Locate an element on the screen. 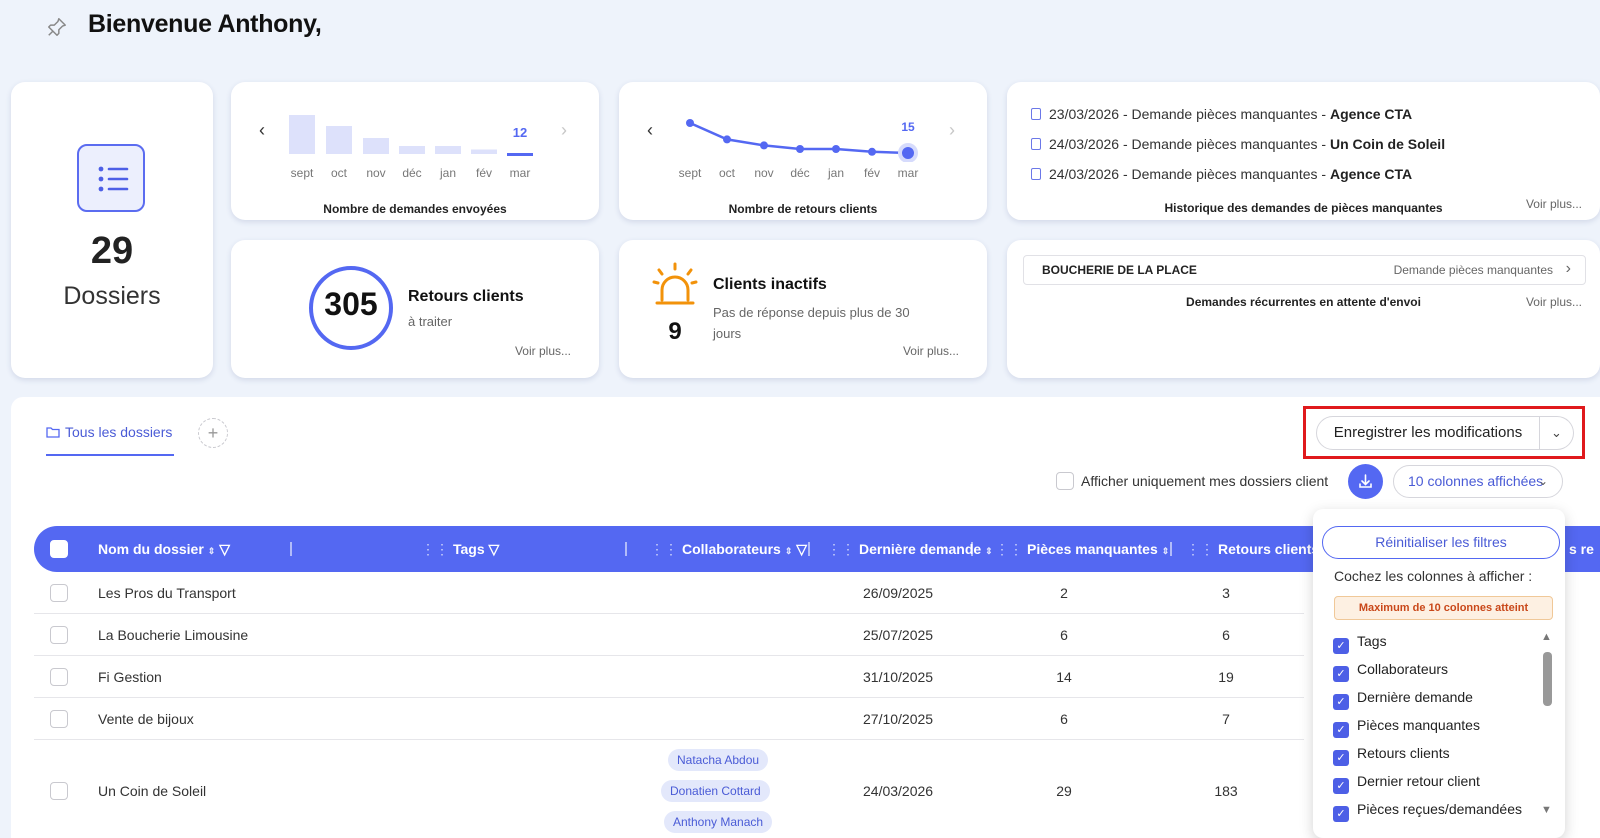 Image resolution: width=1600 pixels, height=838 pixels. dossier-name: La Boucherie Limousine is located at coordinates (173, 635).